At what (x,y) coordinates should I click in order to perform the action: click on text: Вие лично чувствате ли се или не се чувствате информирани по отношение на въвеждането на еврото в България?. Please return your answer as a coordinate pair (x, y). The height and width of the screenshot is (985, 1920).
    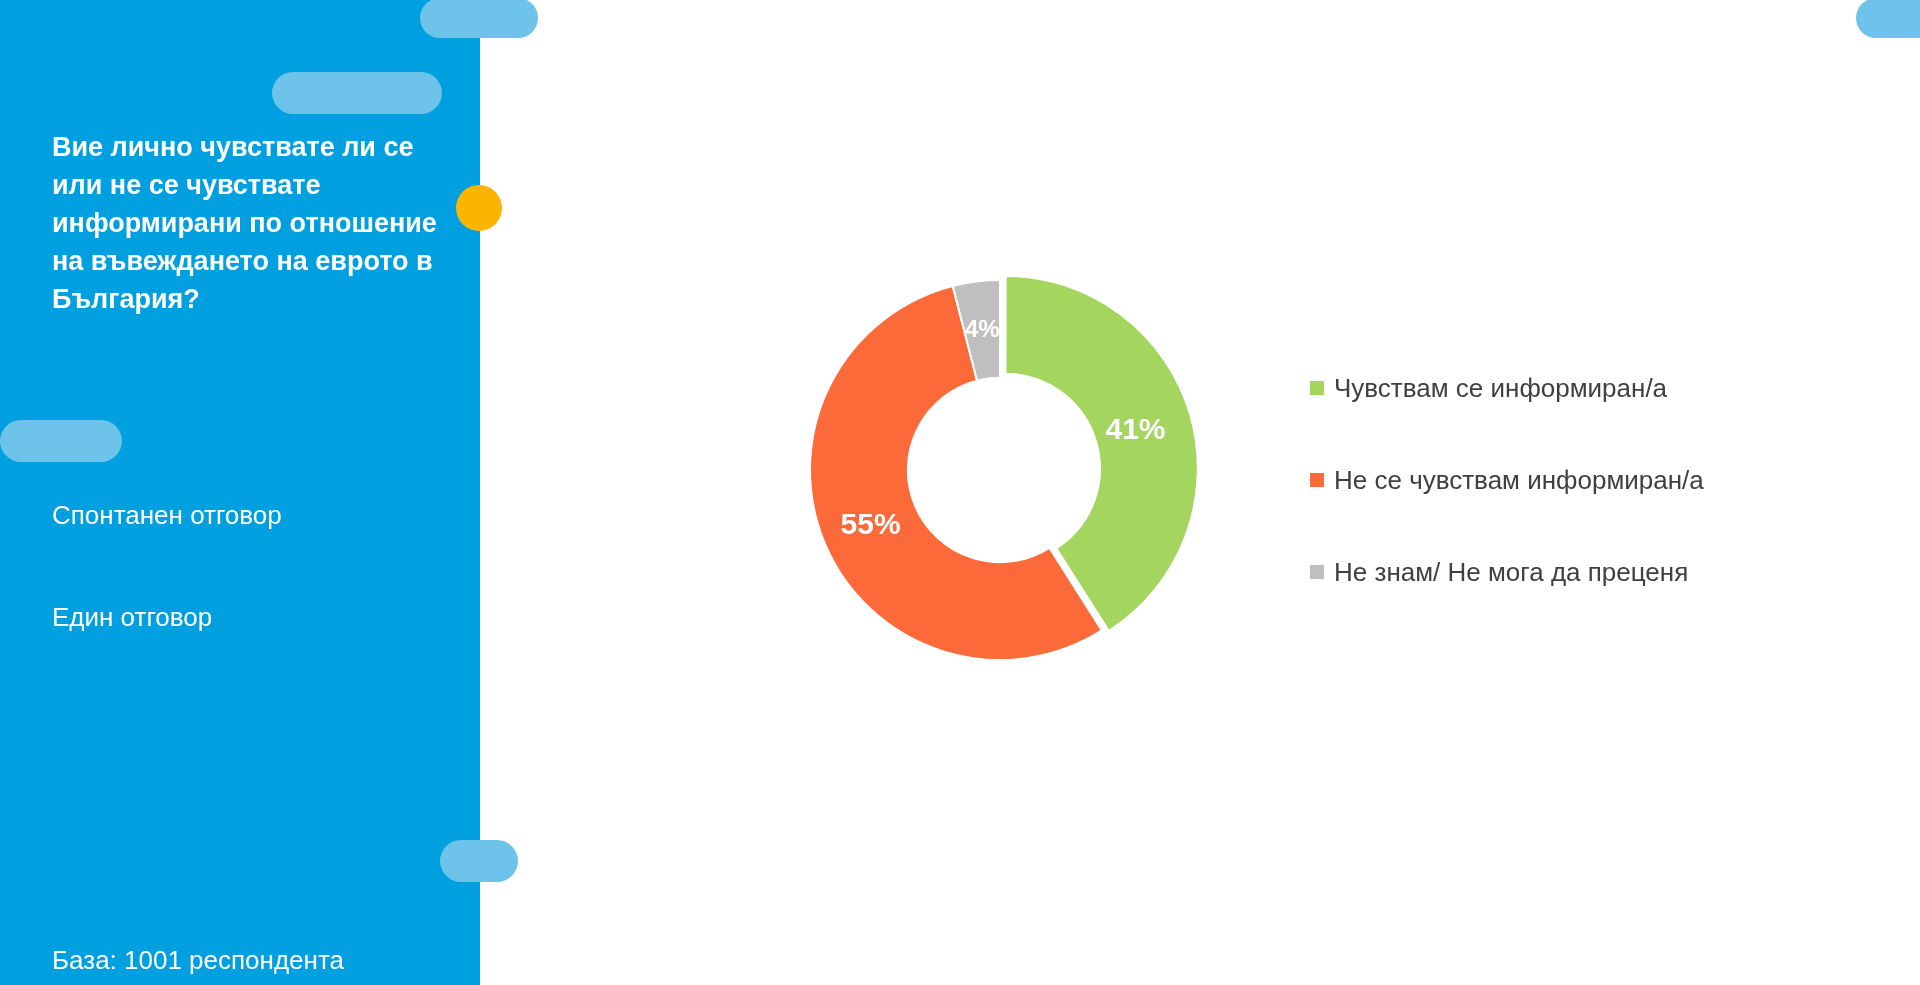
    Looking at the image, I should click on (245, 223).